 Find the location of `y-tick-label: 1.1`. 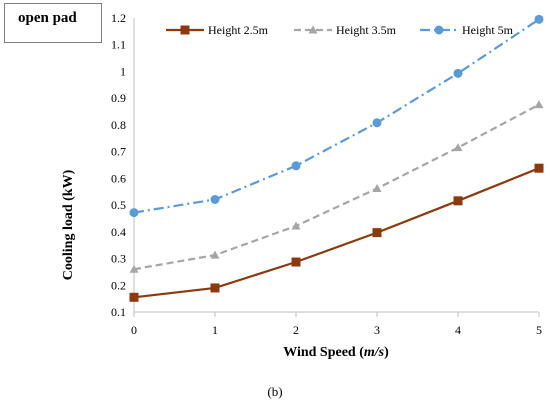

y-tick-label: 1.1 is located at coordinates (118, 45).